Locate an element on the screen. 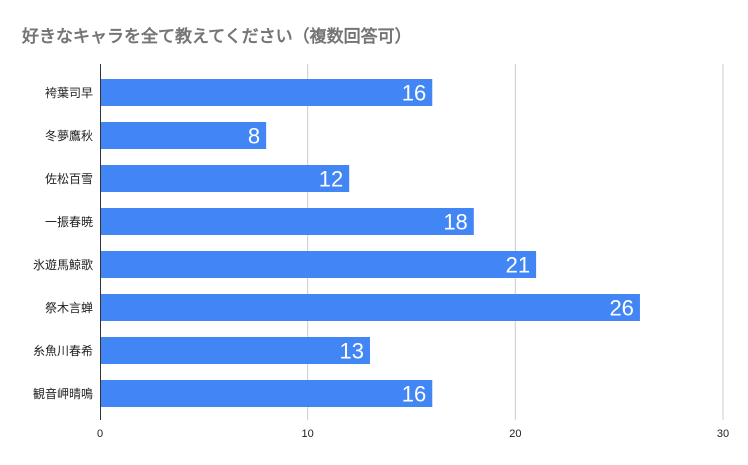 The image size is (748, 465). data-label-2: 8 is located at coordinates (254, 136).